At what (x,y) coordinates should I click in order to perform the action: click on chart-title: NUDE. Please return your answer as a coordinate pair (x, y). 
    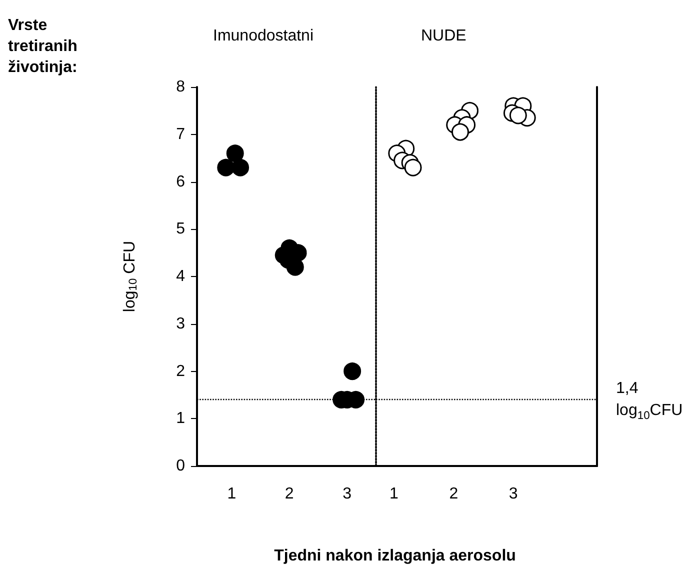
    Looking at the image, I should click on (443, 36).